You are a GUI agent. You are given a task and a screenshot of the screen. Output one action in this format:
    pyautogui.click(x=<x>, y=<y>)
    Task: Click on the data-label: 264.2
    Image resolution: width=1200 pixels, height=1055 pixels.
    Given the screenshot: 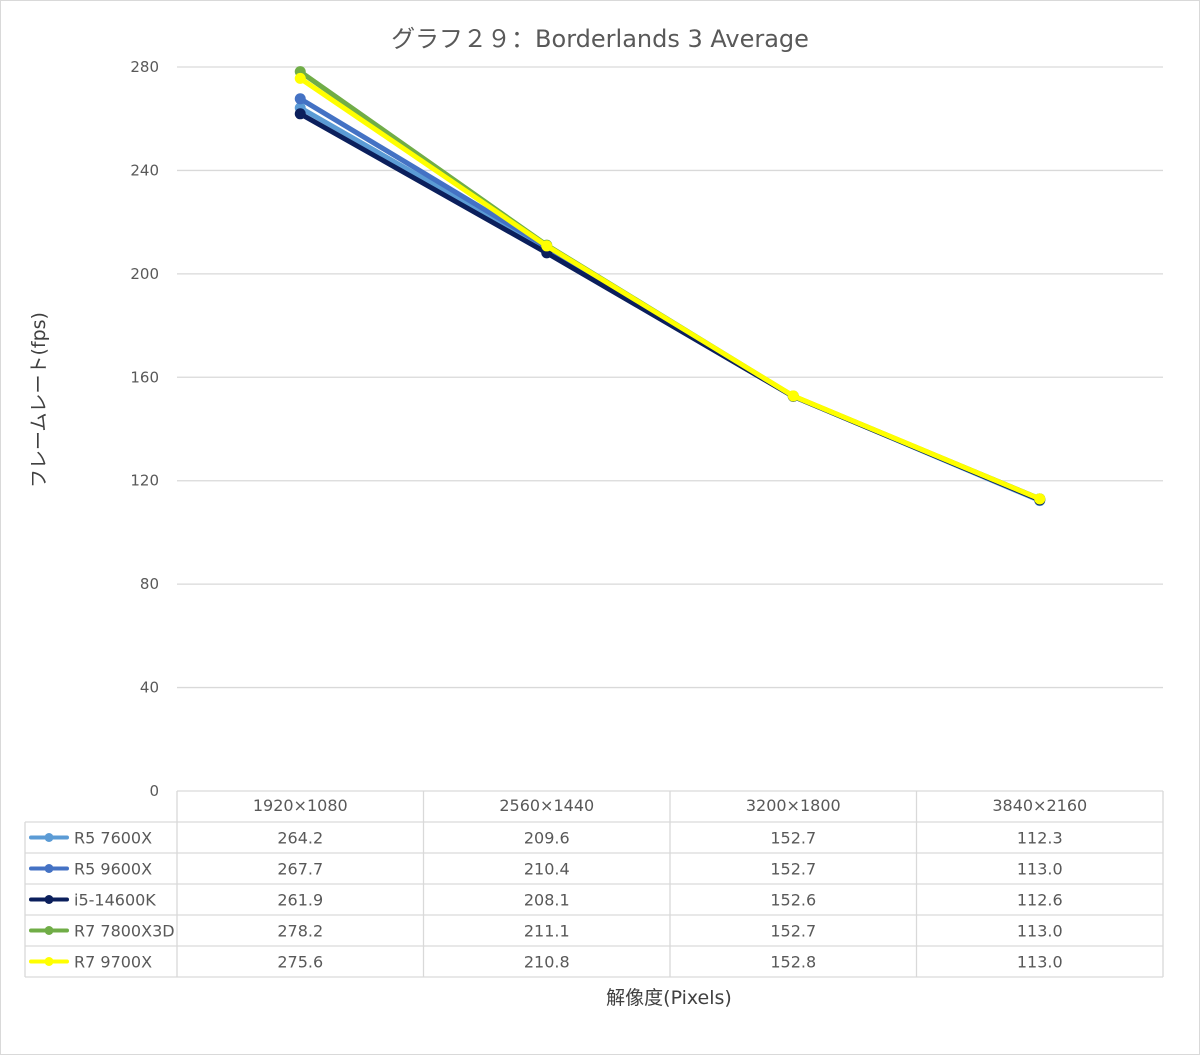 What is the action you would take?
    pyautogui.click(x=300, y=838)
    